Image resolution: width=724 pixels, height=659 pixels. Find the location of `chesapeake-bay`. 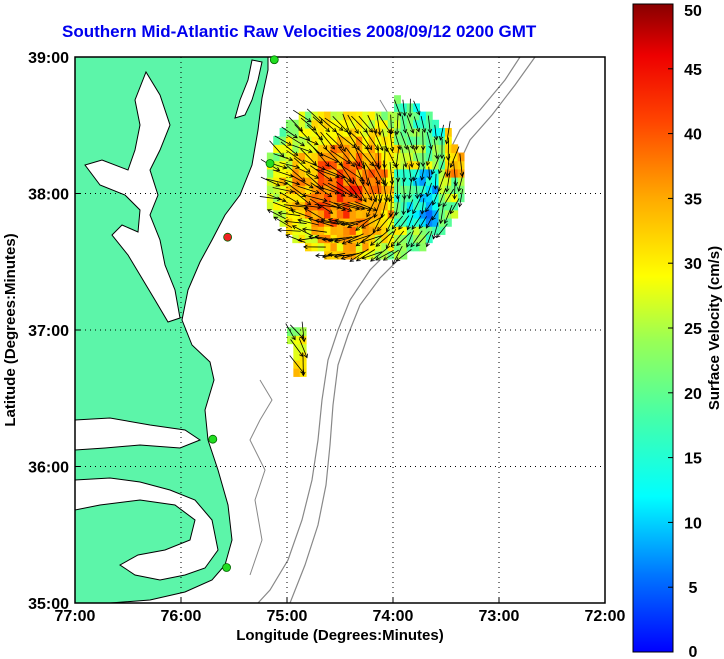

chesapeake-bay is located at coordinates (132, 196).